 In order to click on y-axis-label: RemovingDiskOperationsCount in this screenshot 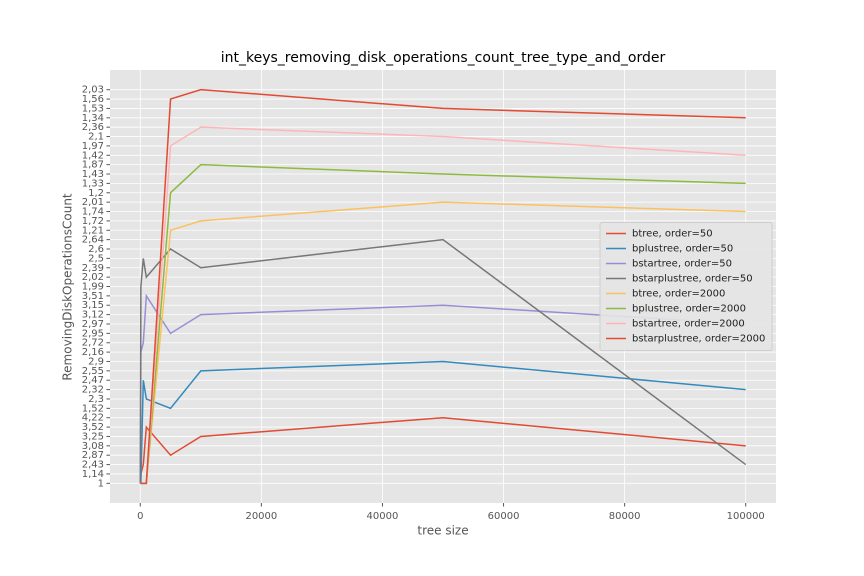, I will do `click(68, 287)`.